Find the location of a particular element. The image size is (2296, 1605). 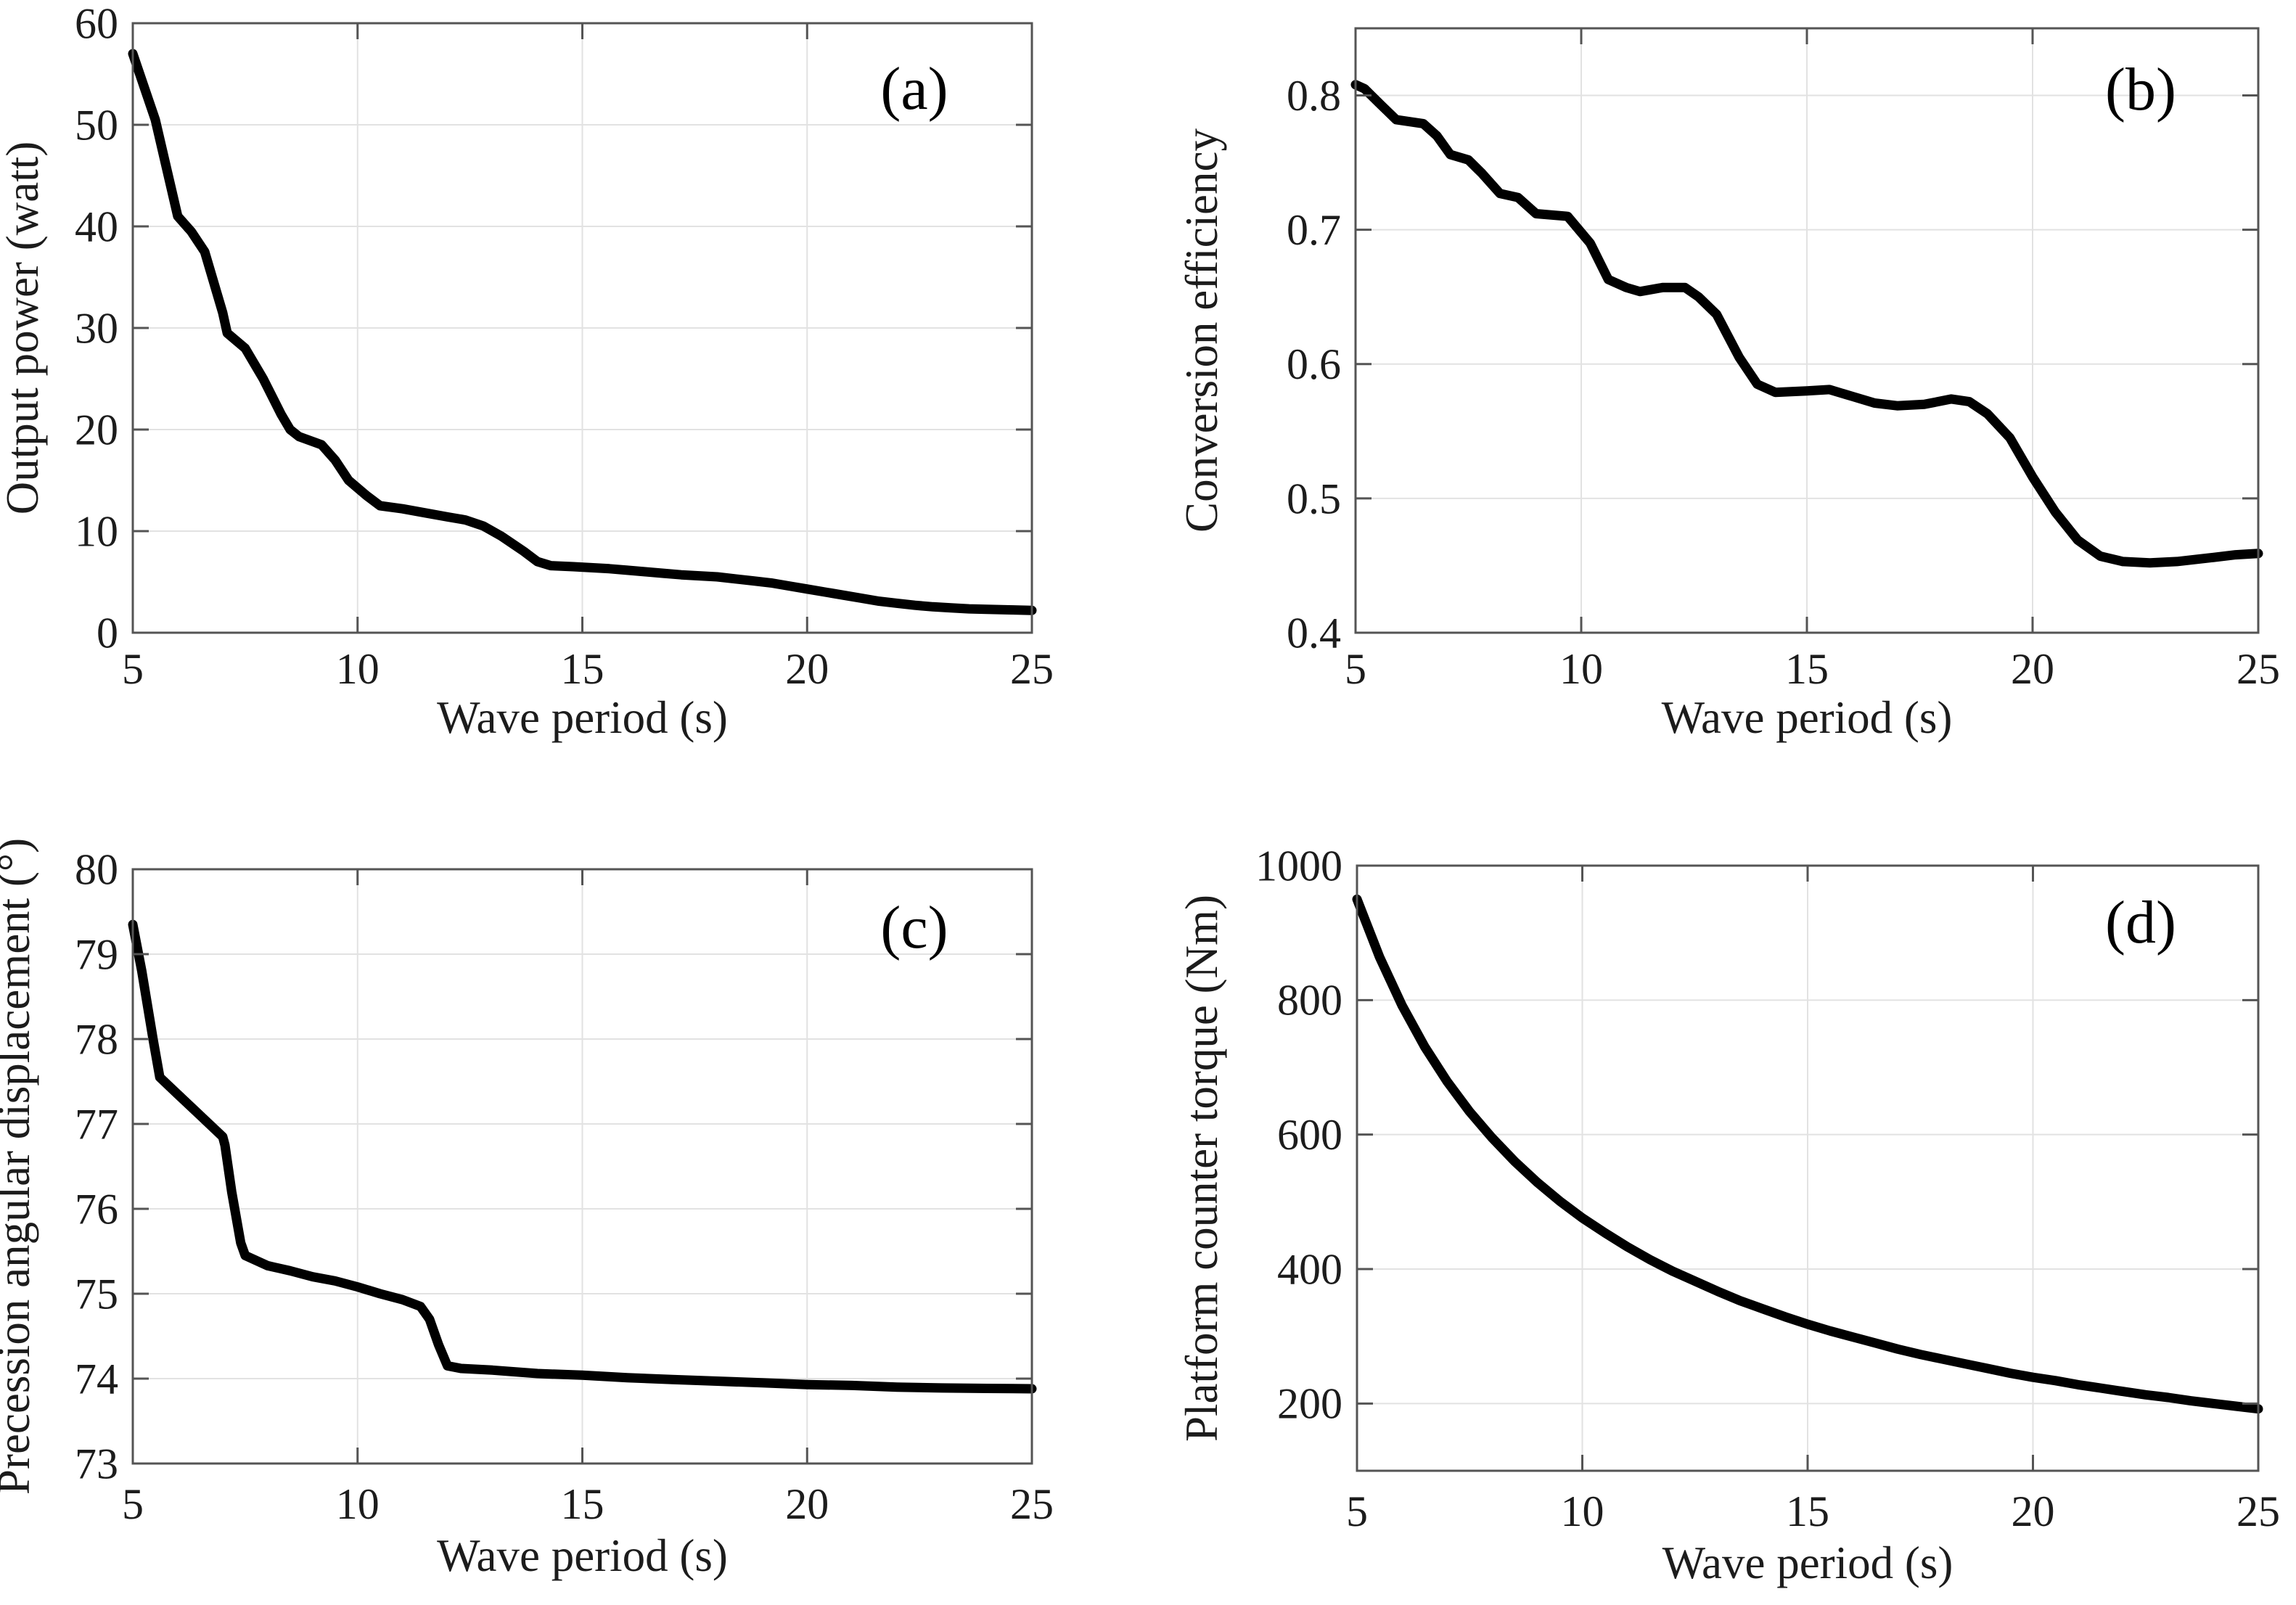

y-tick-label: 0.8 is located at coordinates (1314, 96).